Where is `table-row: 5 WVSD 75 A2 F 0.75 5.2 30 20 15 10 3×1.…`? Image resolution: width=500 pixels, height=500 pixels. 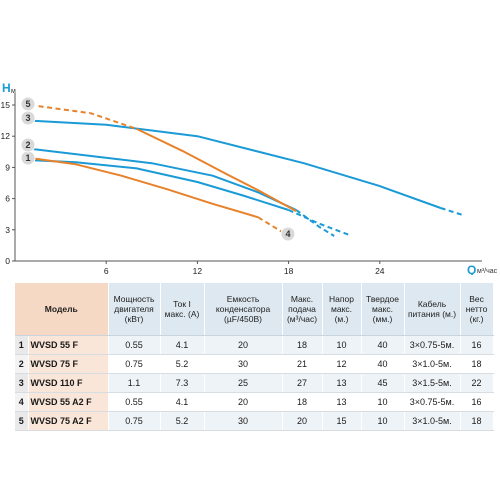
table-row: 5 WVSD 75 A2 F 0.75 5.2 30 20 15 10 3×1.… is located at coordinates (254, 421).